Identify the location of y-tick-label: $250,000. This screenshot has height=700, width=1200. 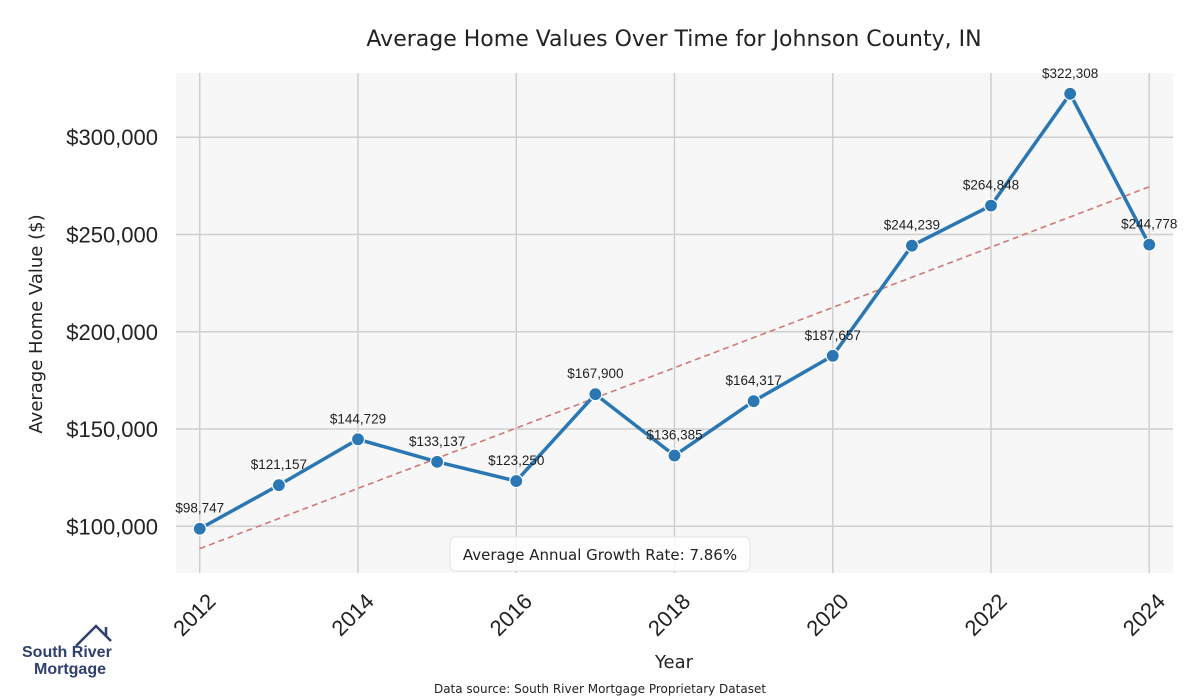
(112, 234).